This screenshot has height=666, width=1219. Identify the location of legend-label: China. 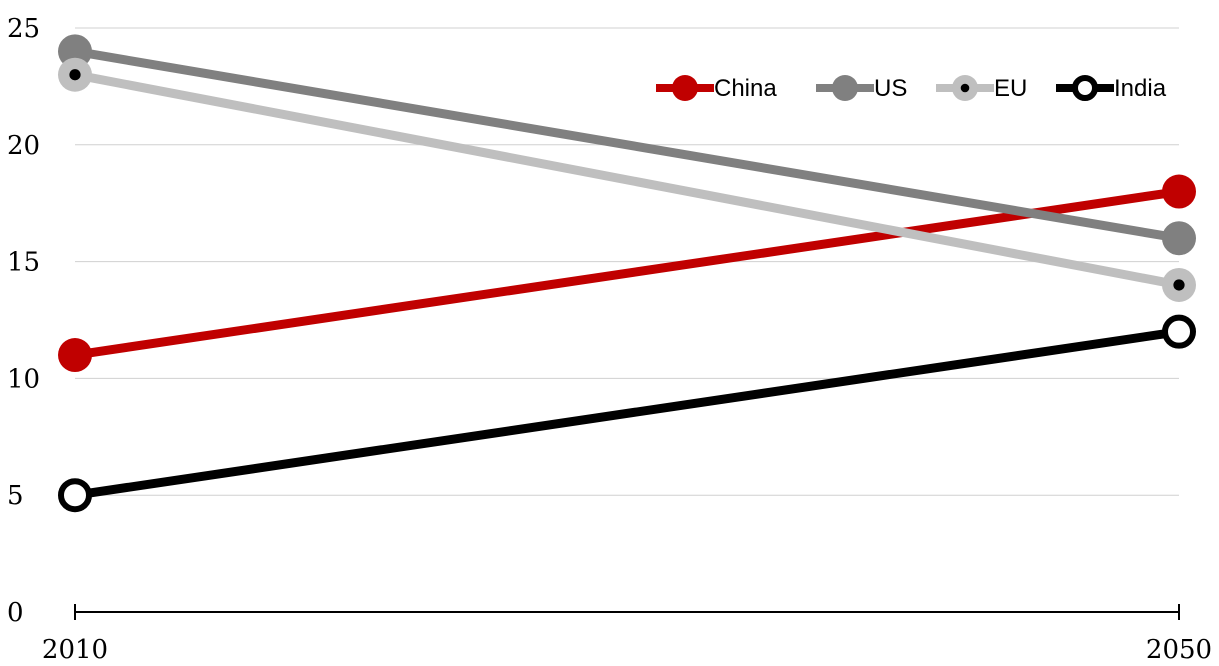
(745, 88).